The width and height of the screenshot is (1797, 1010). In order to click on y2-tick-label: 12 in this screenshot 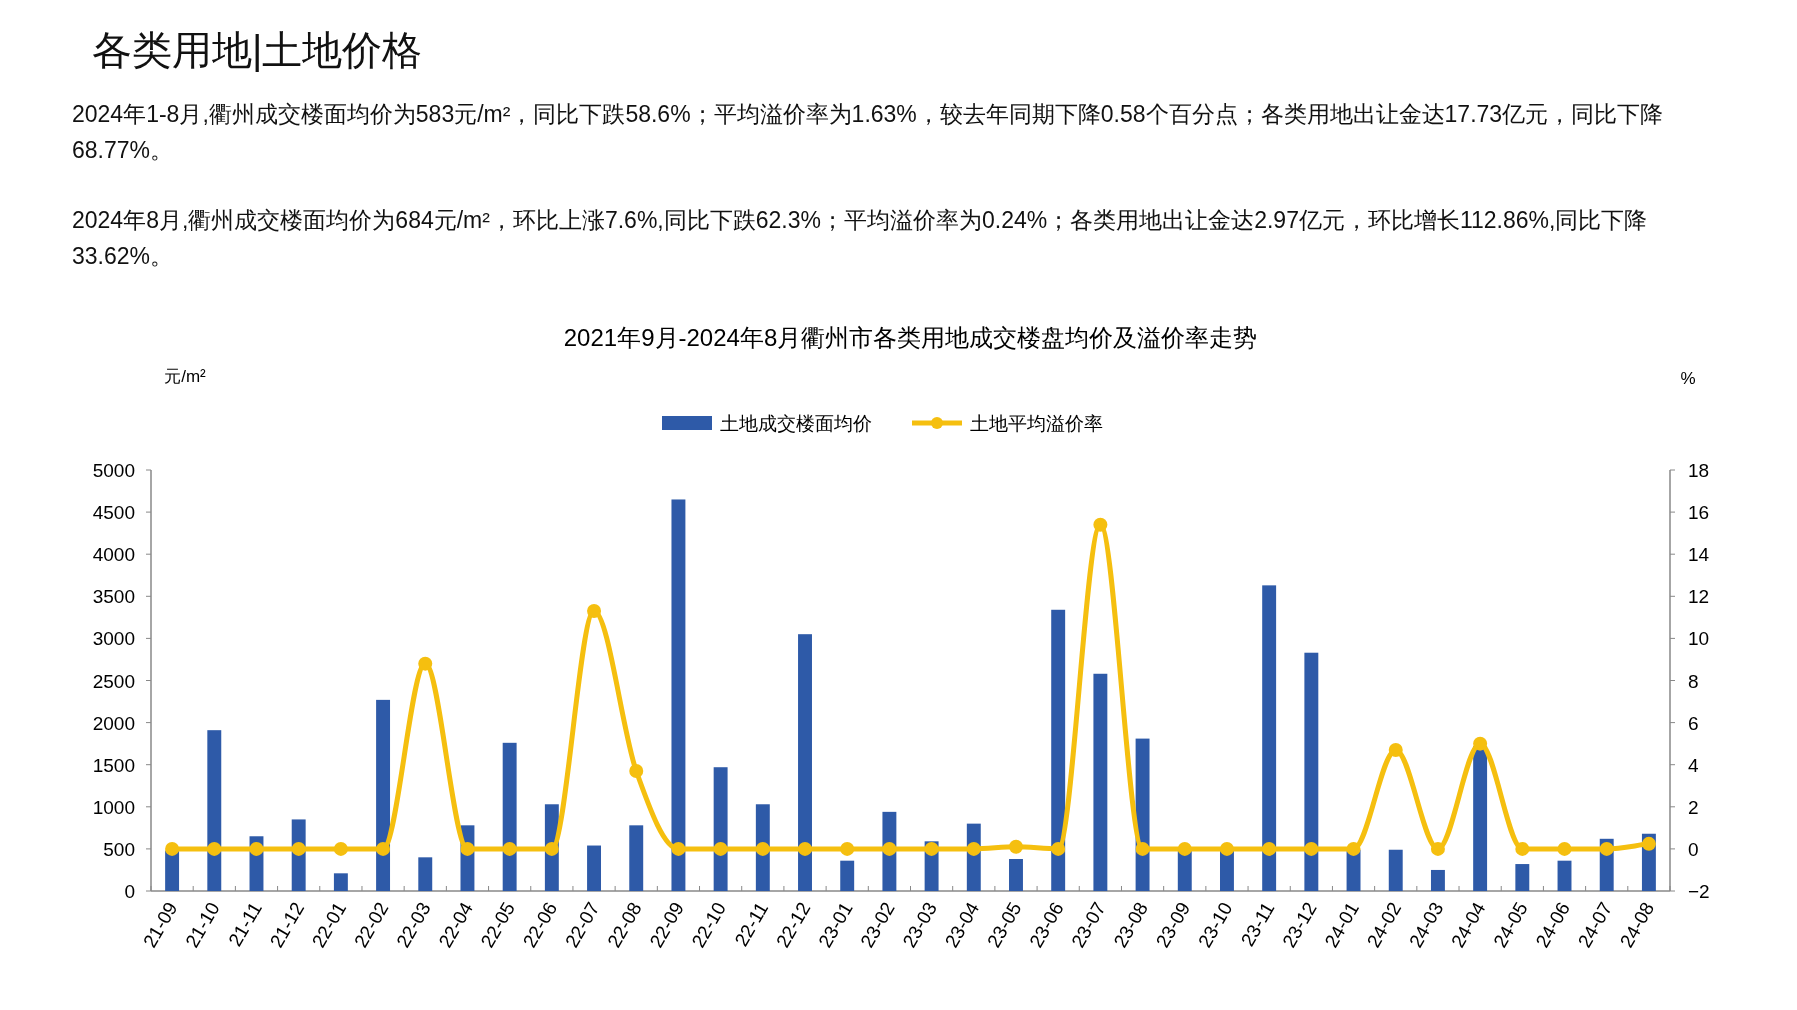, I will do `click(1699, 597)`.